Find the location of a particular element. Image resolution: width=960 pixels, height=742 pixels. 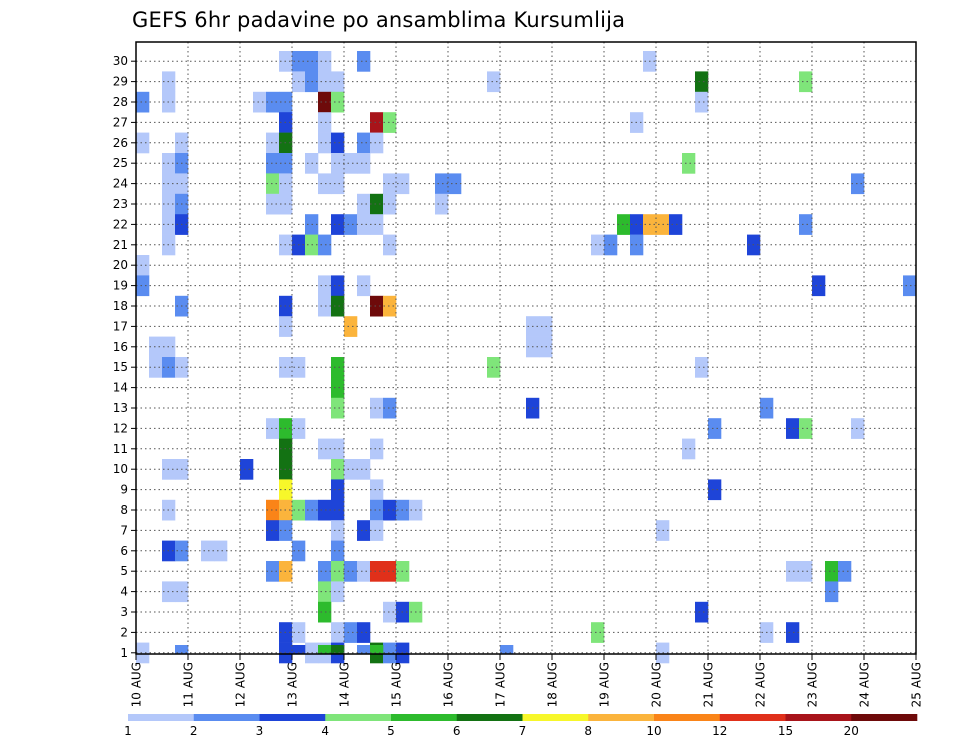

y-tick-label: 18 is located at coordinates (120, 306).